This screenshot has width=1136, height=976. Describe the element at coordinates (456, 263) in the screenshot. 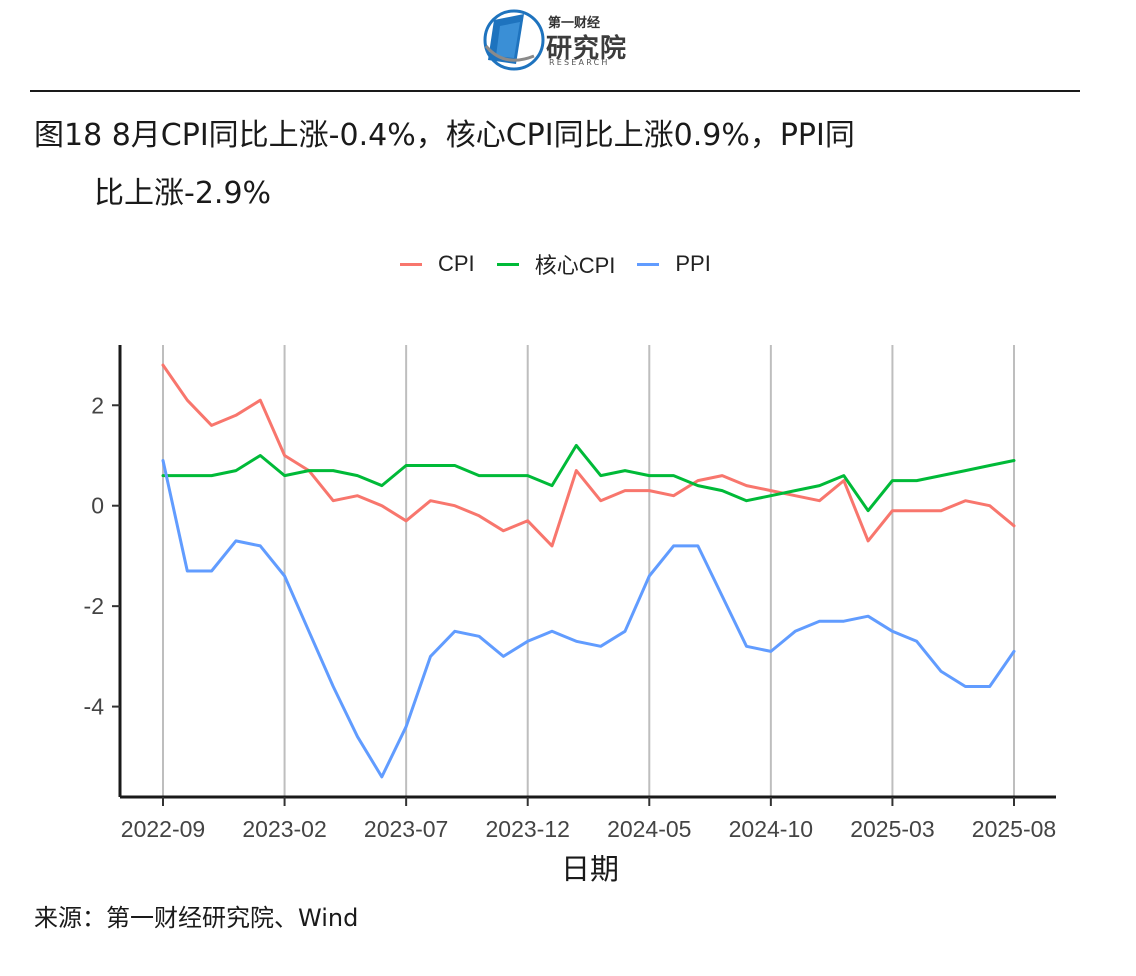

I see `legend-label-cpi: CPI` at that location.